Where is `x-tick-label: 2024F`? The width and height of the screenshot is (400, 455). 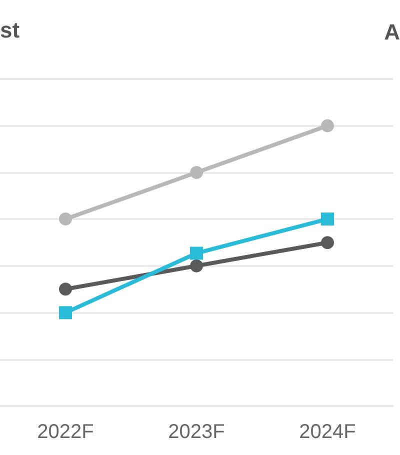
x-tick-label: 2024F is located at coordinates (327, 432).